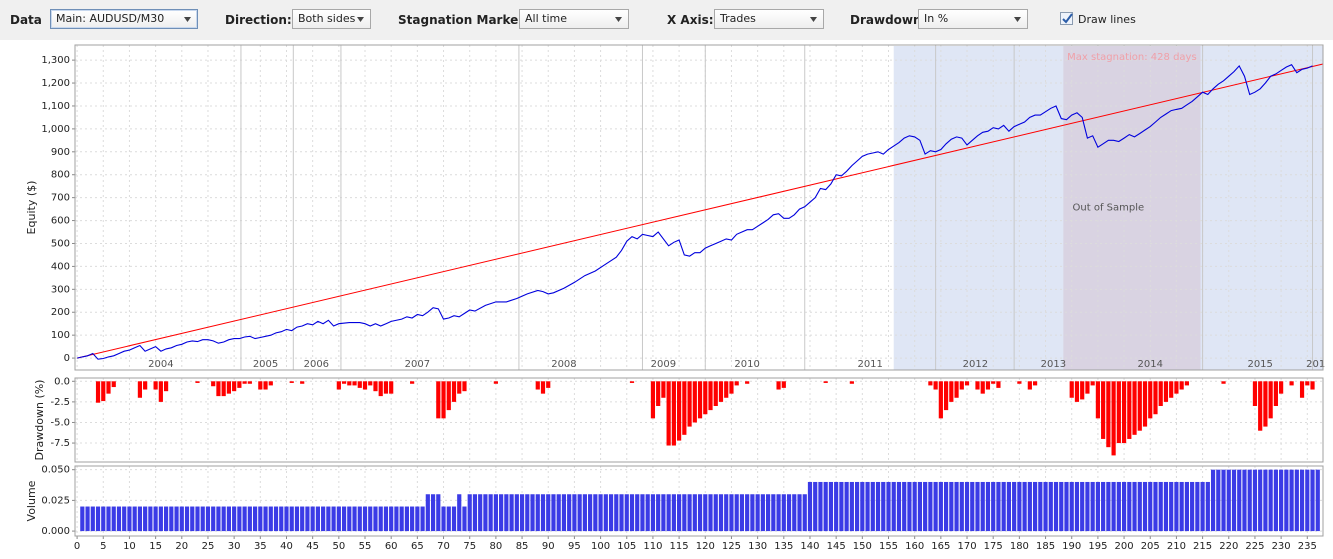  What do you see at coordinates (316, 364) in the screenshot?
I see `year-label: 2006` at bounding box center [316, 364].